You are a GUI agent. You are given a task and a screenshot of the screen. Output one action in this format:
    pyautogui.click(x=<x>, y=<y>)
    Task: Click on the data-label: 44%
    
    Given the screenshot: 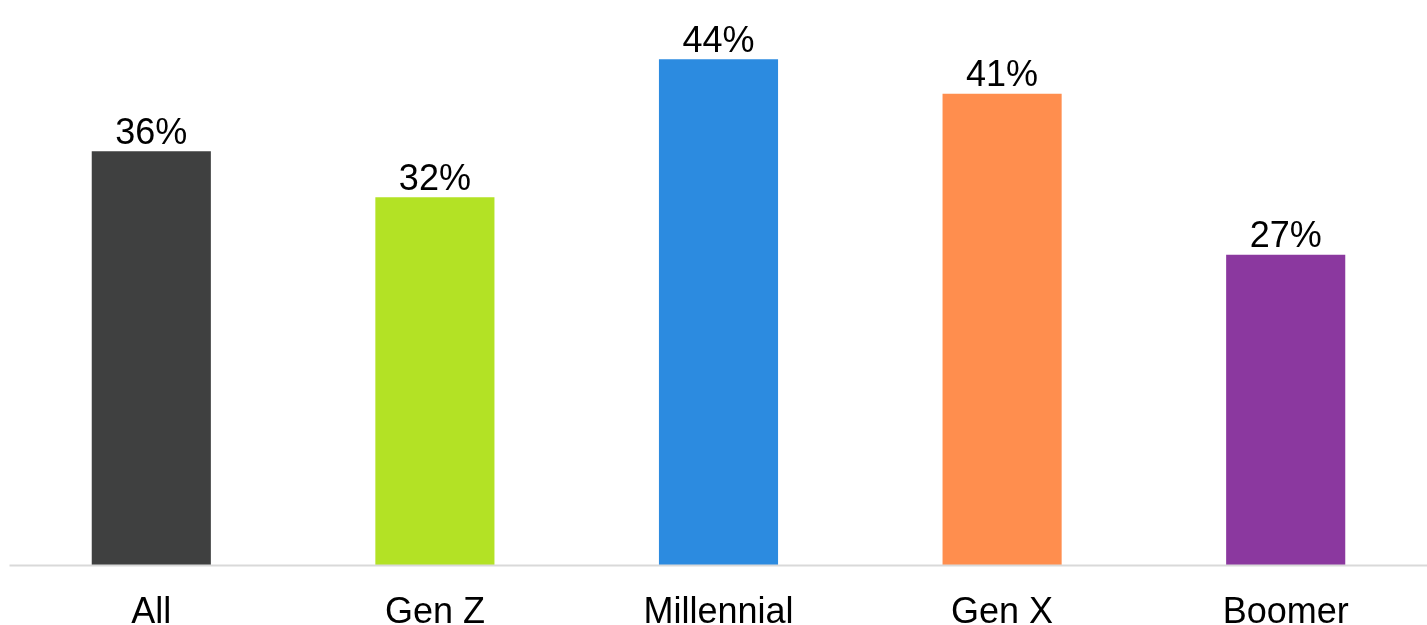 What is the action you would take?
    pyautogui.click(x=718, y=39)
    